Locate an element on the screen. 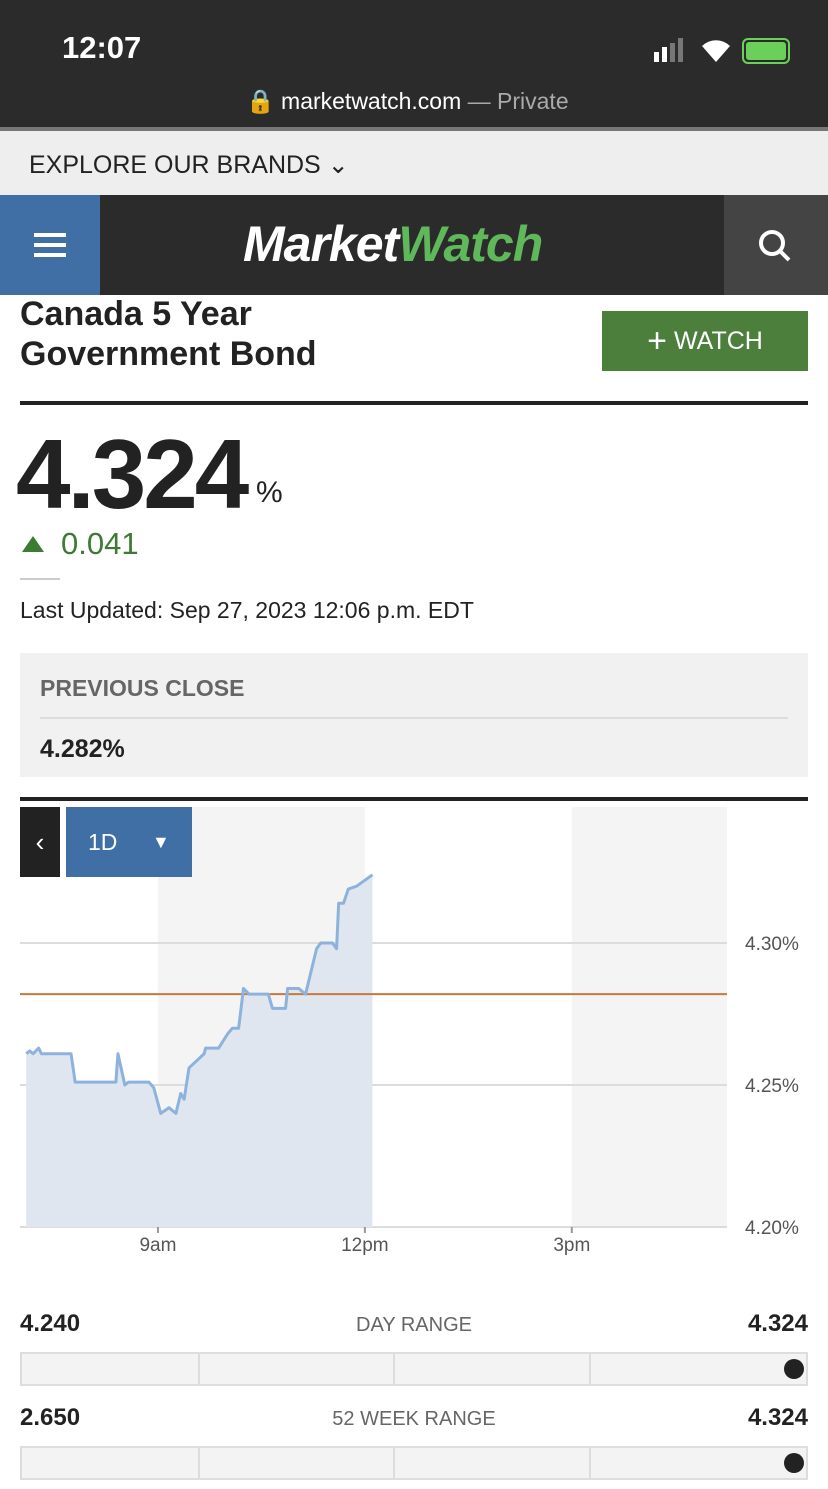  instrument-name: Canada 5 Year Government Bond is located at coordinates (168, 334).